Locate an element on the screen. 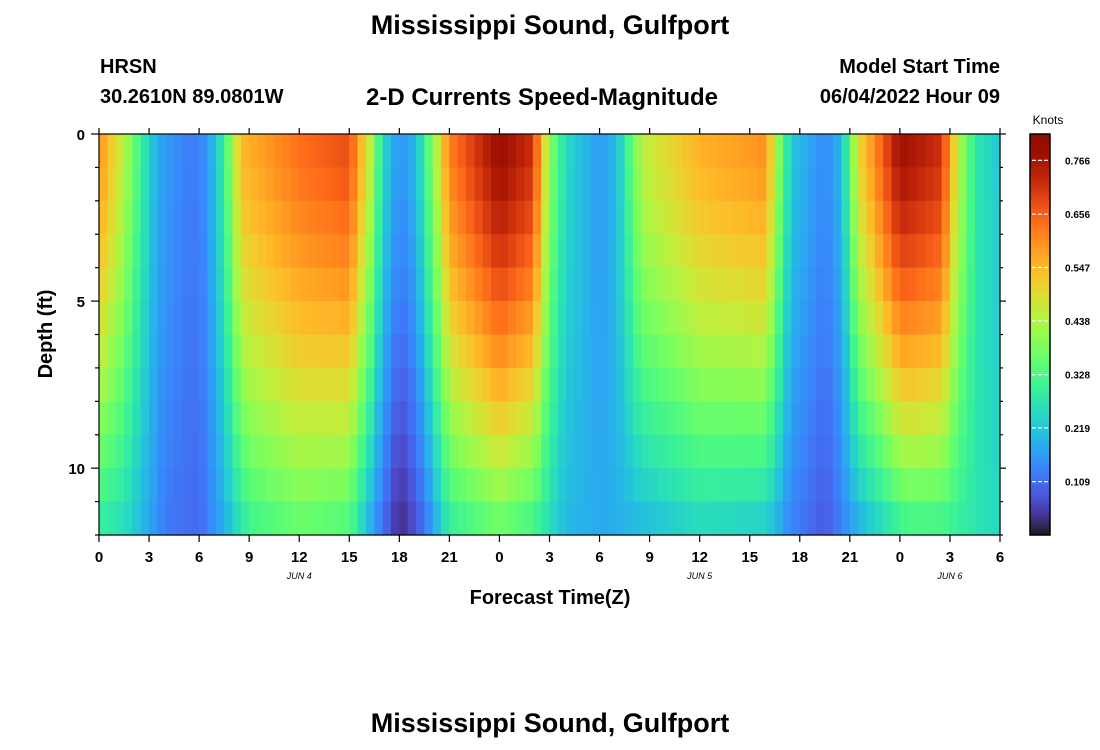  colorbar-tick-label: 0.547 is located at coordinates (1077, 269).